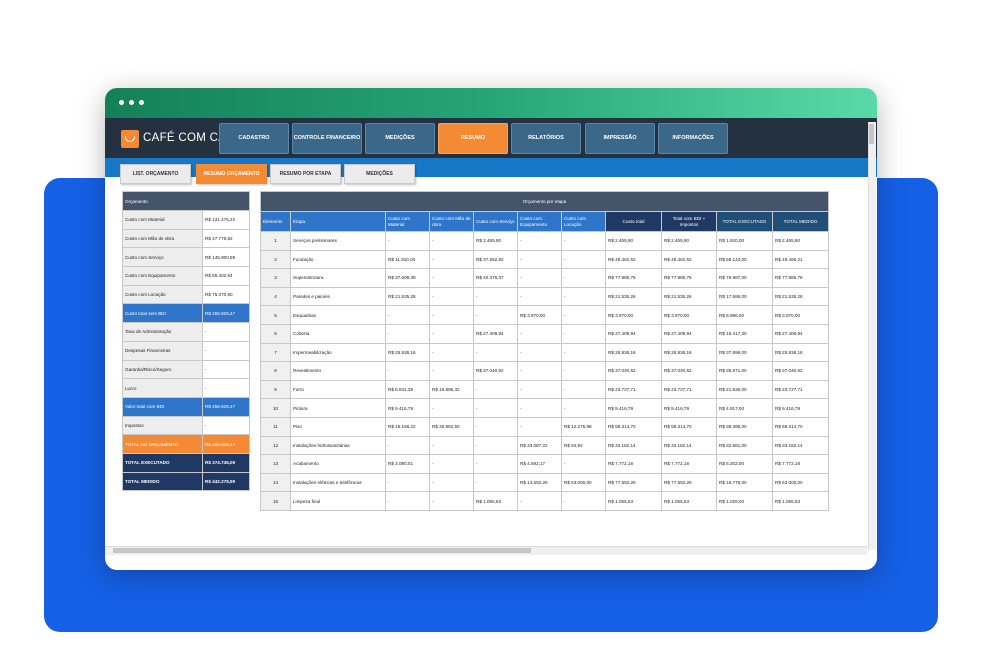 Image resolution: width=982 pixels, height=657 pixels. What do you see at coordinates (744, 352) in the screenshot?
I see `cost-cell: R$ 37.898,00` at bounding box center [744, 352].